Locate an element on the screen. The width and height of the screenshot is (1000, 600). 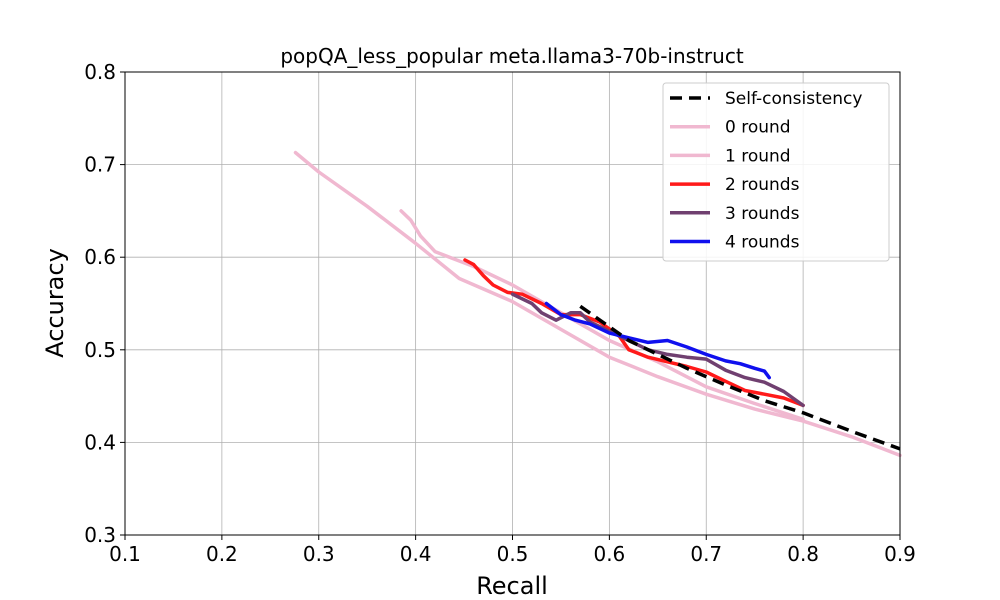
legend-entry-label: 2 rounds is located at coordinates (762, 185).